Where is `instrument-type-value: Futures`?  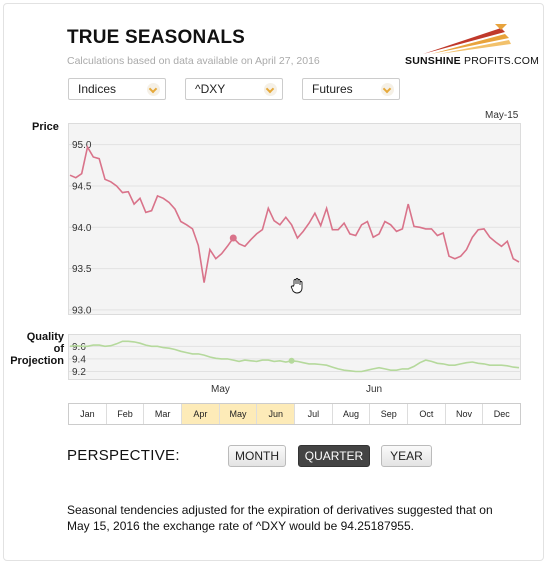
instrument-type-value: Futures is located at coordinates (332, 89).